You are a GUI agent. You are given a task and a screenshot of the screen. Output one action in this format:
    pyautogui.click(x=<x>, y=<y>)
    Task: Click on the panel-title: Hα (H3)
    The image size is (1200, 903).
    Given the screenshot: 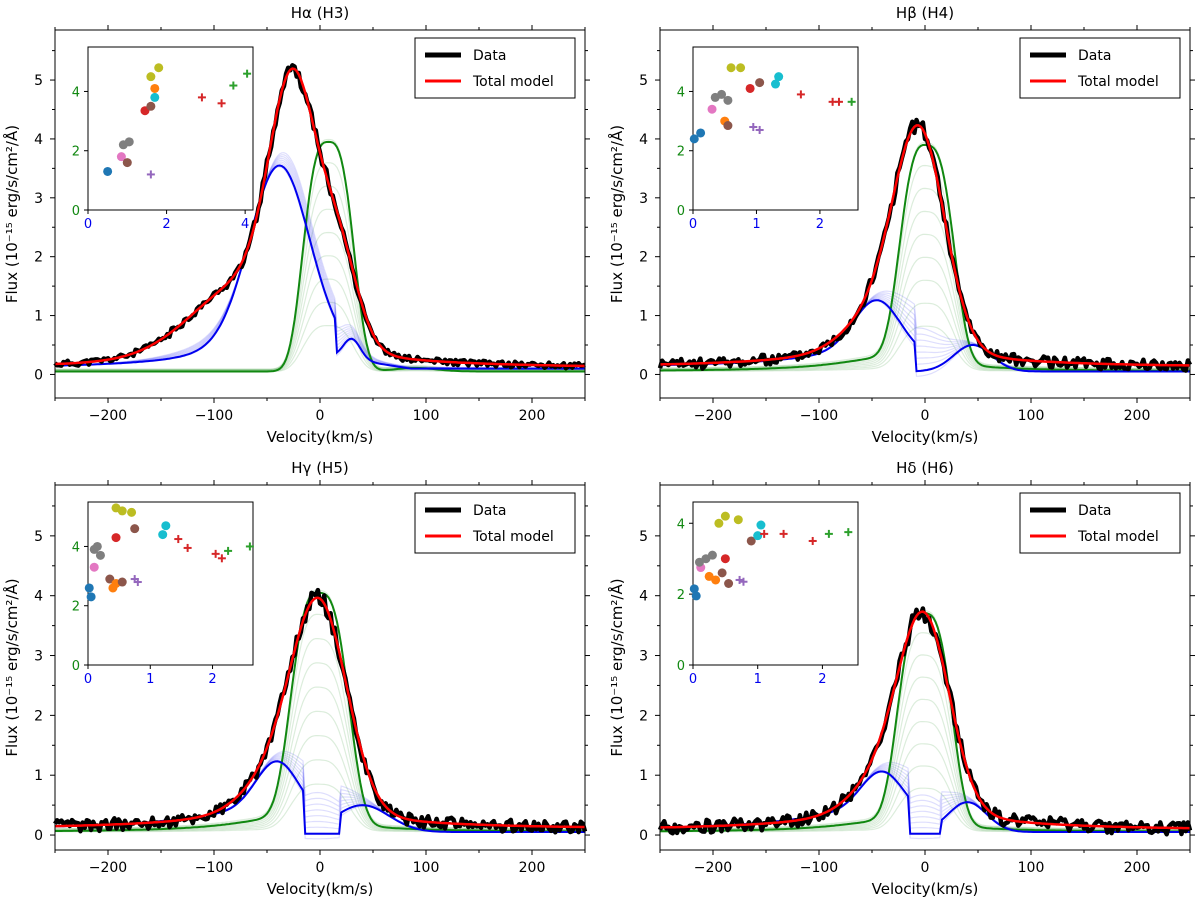 What is the action you would take?
    pyautogui.click(x=320, y=13)
    